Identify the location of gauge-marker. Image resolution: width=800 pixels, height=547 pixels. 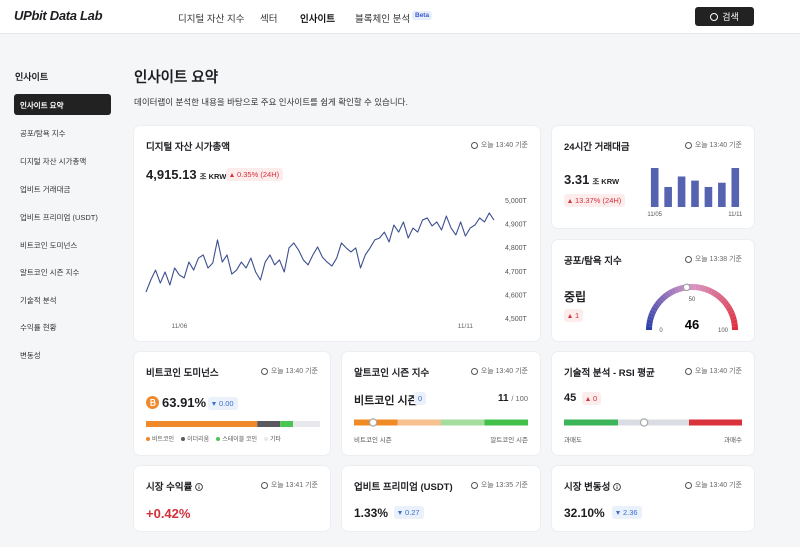
(686, 287).